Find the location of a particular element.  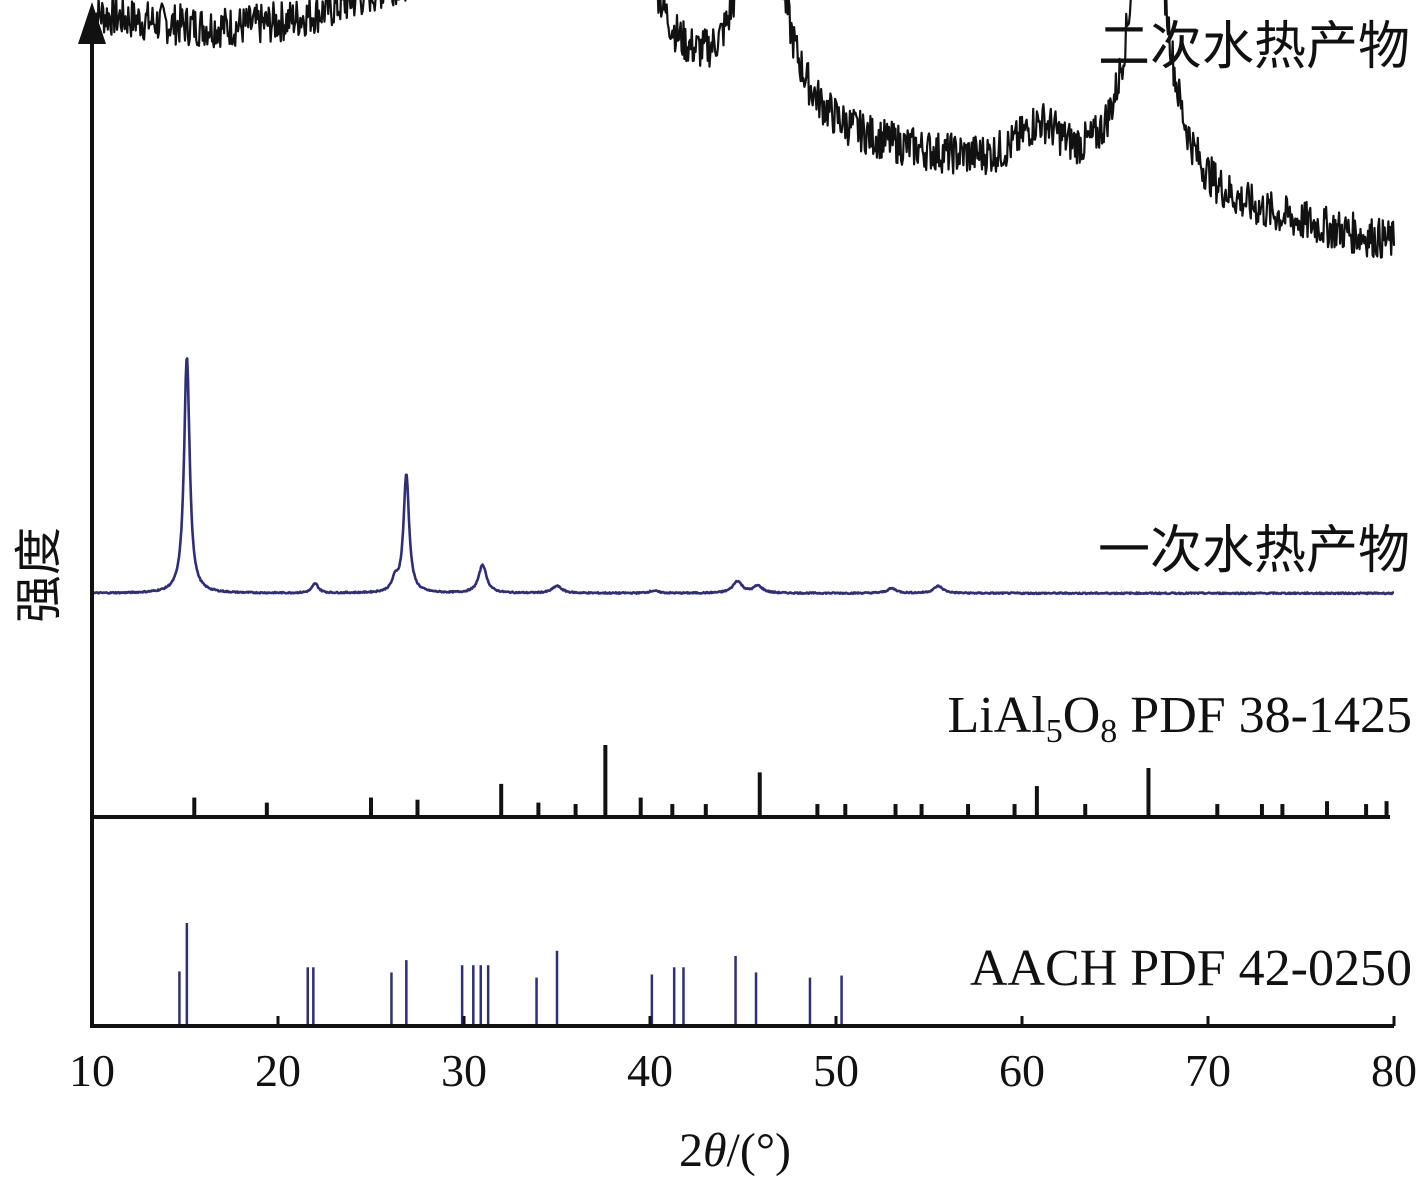

x-axis-label: 2θ/(°) is located at coordinates (735, 1150).